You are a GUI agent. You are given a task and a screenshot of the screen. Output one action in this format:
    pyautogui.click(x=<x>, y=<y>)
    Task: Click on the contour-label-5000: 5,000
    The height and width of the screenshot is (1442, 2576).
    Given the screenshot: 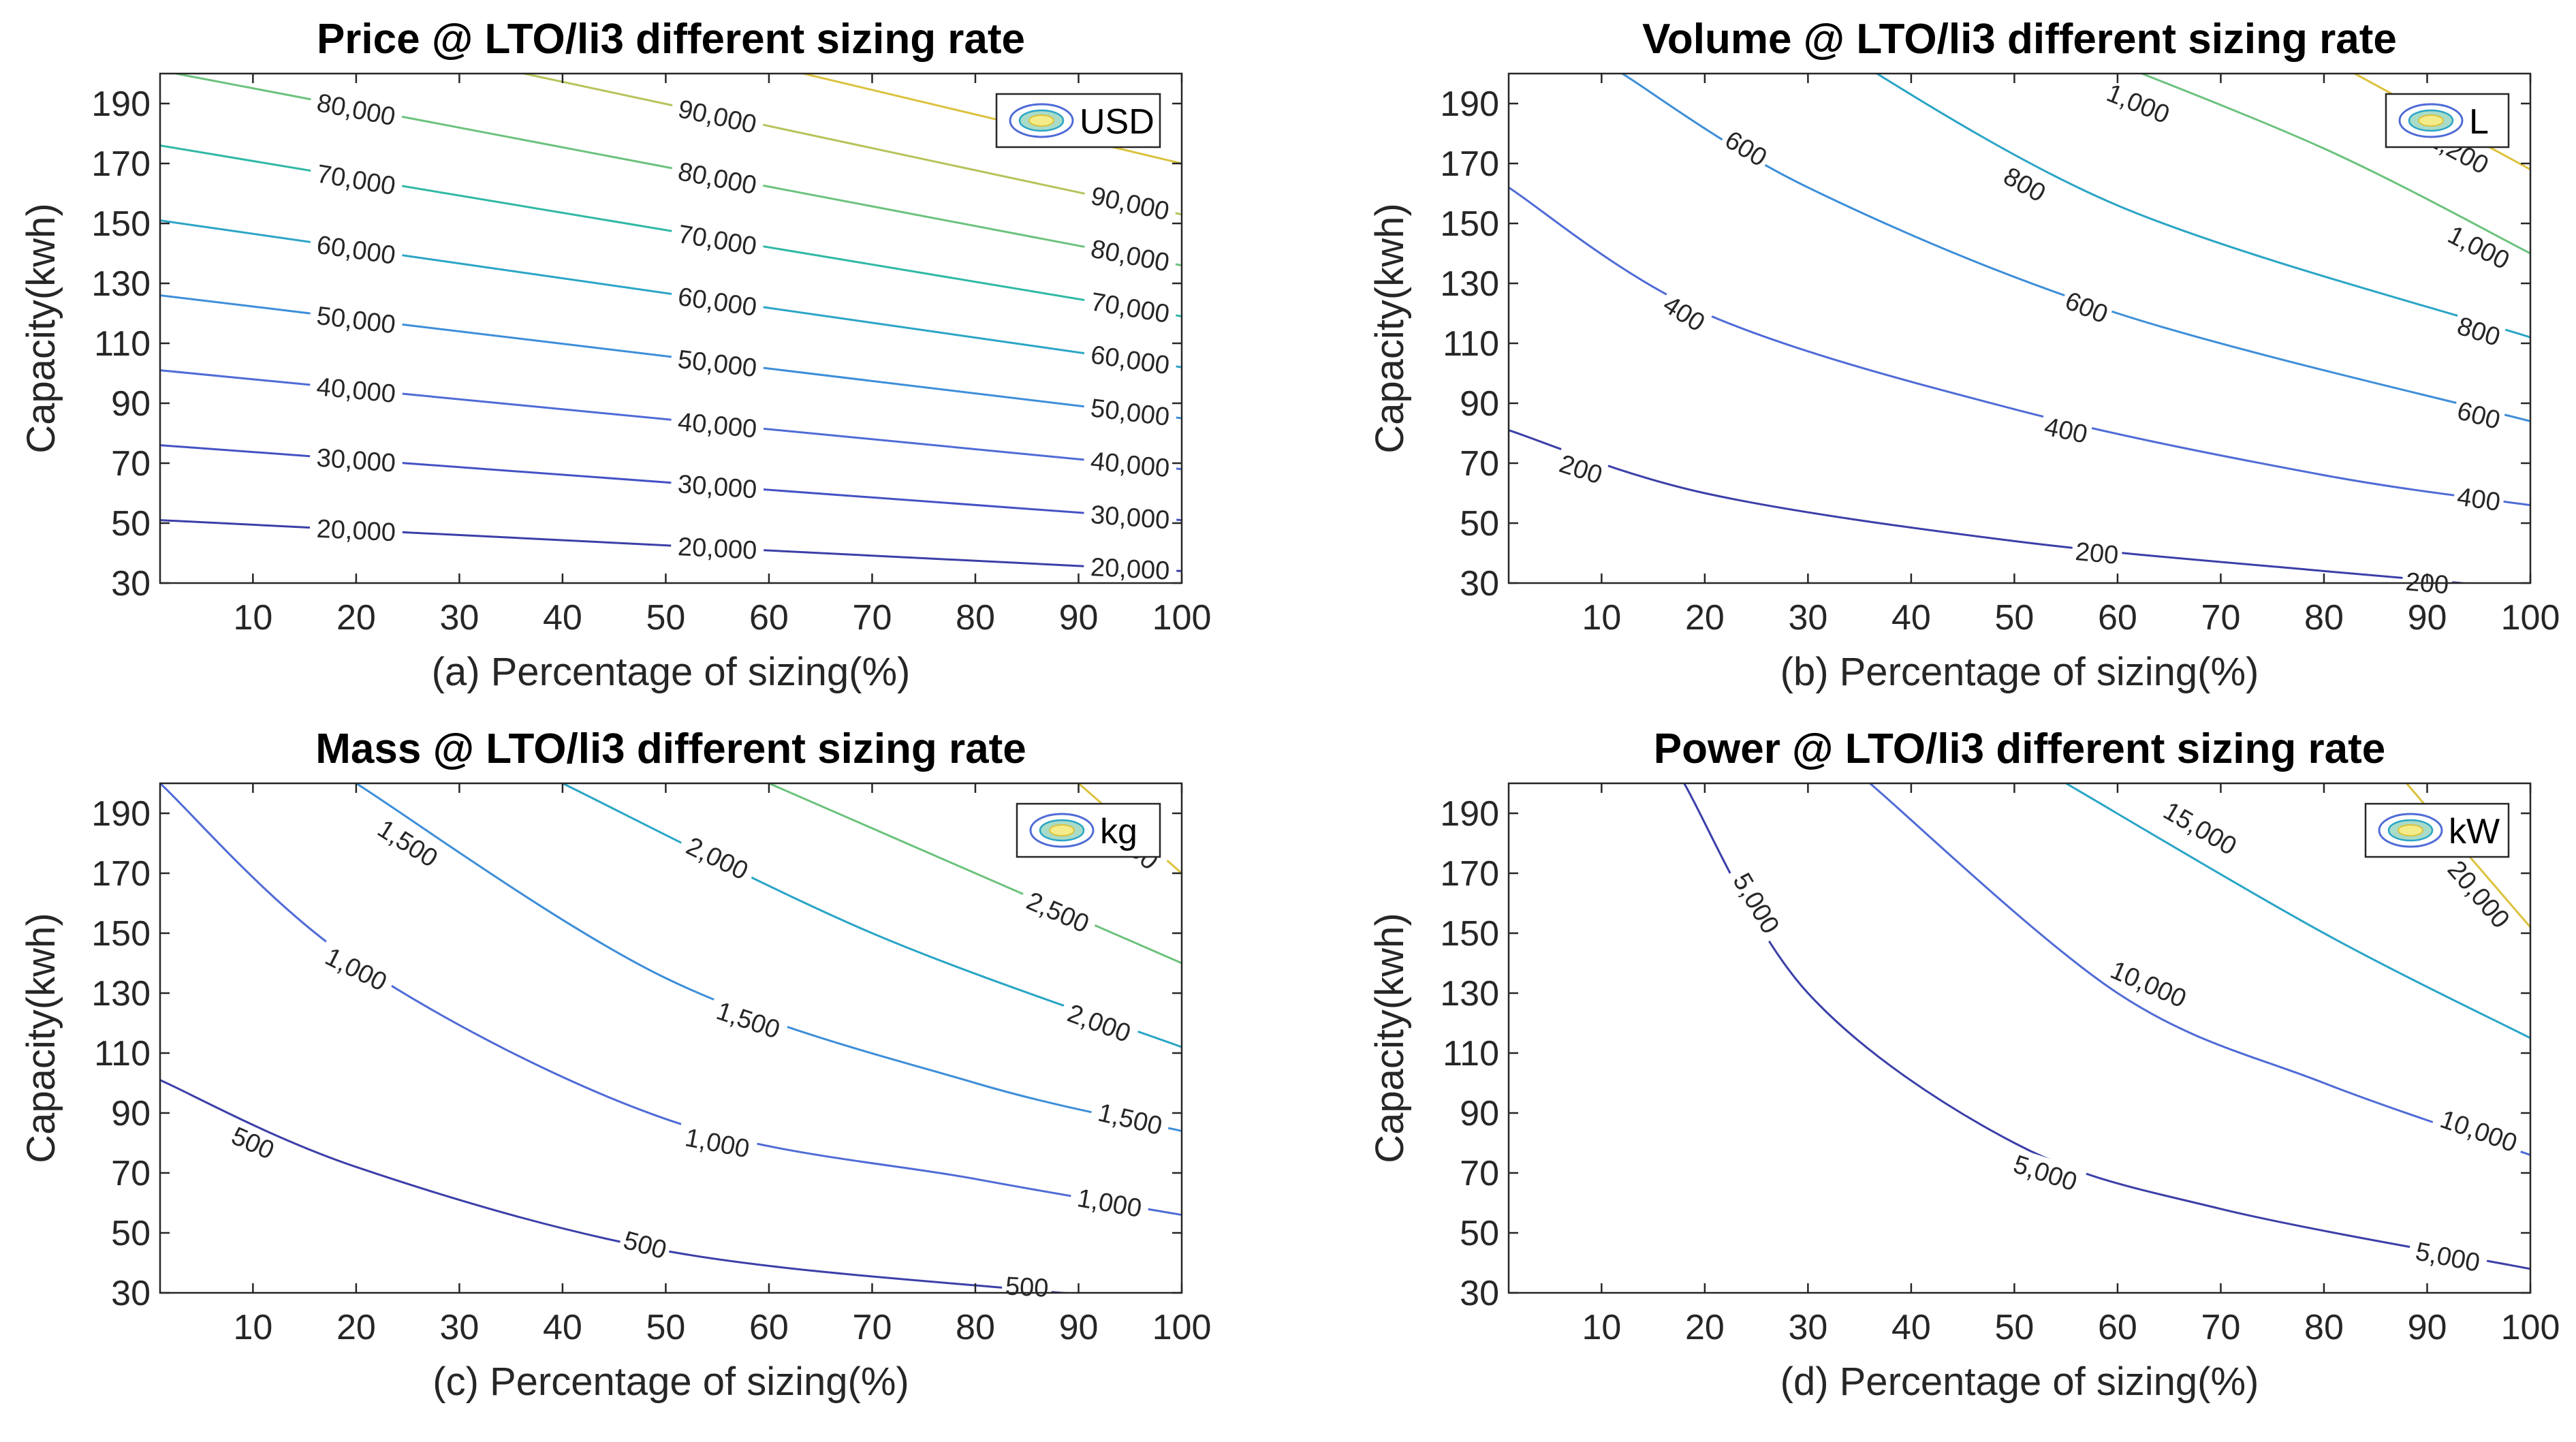 What is the action you would take?
    pyautogui.click(x=2046, y=1171)
    